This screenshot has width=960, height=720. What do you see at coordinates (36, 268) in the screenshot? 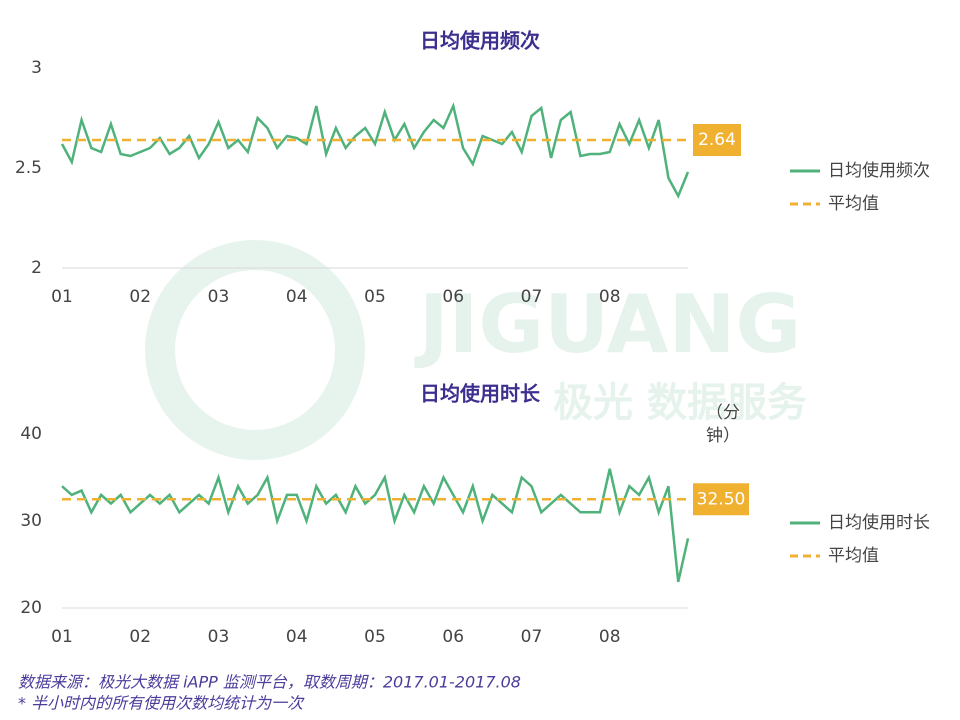
I see `y-tick-label: 2` at bounding box center [36, 268].